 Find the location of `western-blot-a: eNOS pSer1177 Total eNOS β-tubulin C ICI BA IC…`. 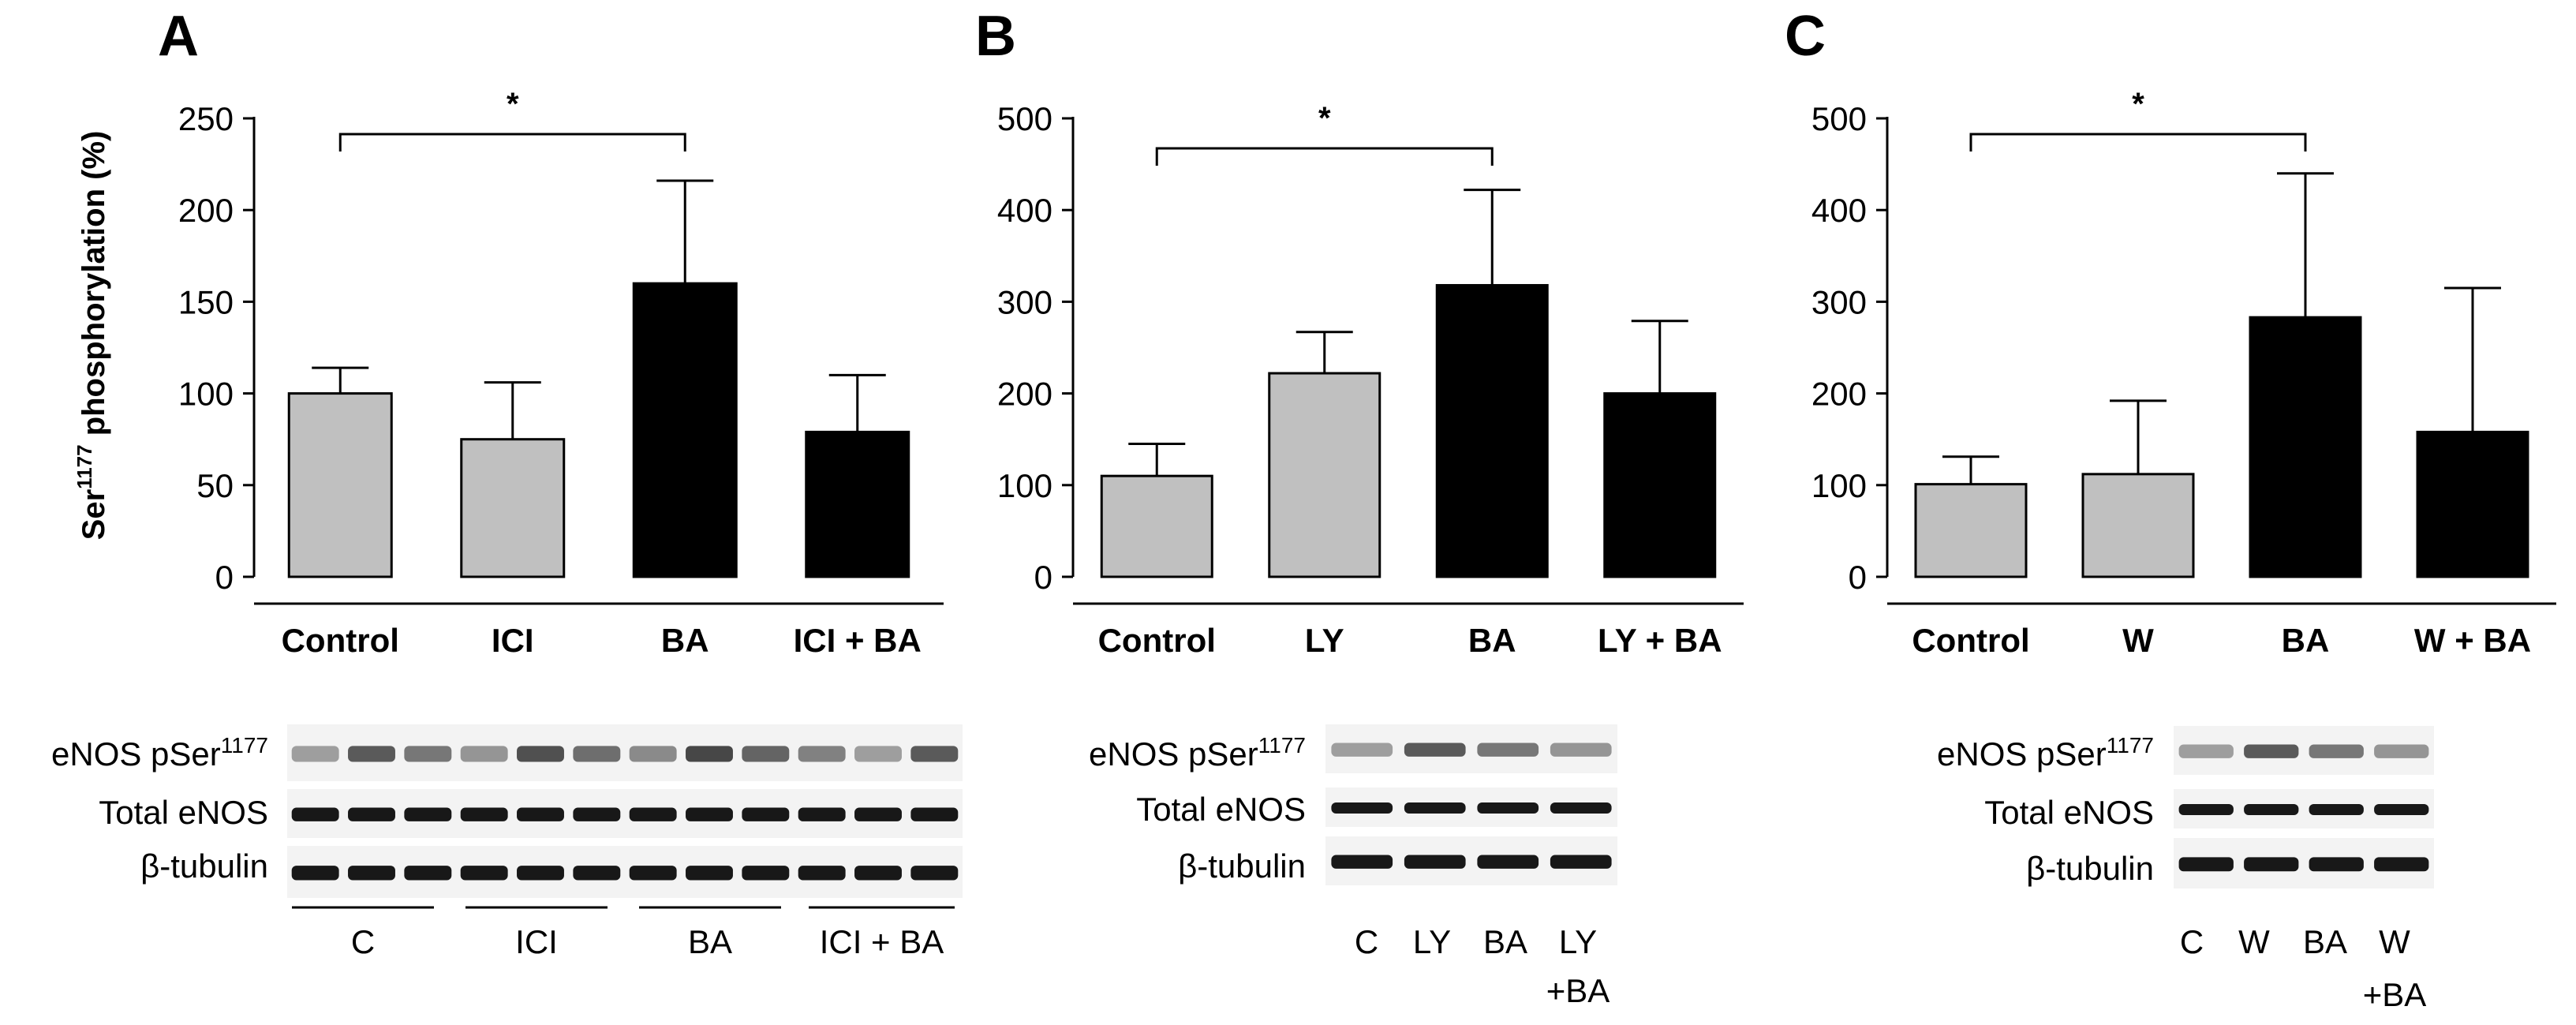

western-blot-a: eNOS pSer1177 Total eNOS β-tubulin C ICI BA IC… is located at coordinates (507, 842).